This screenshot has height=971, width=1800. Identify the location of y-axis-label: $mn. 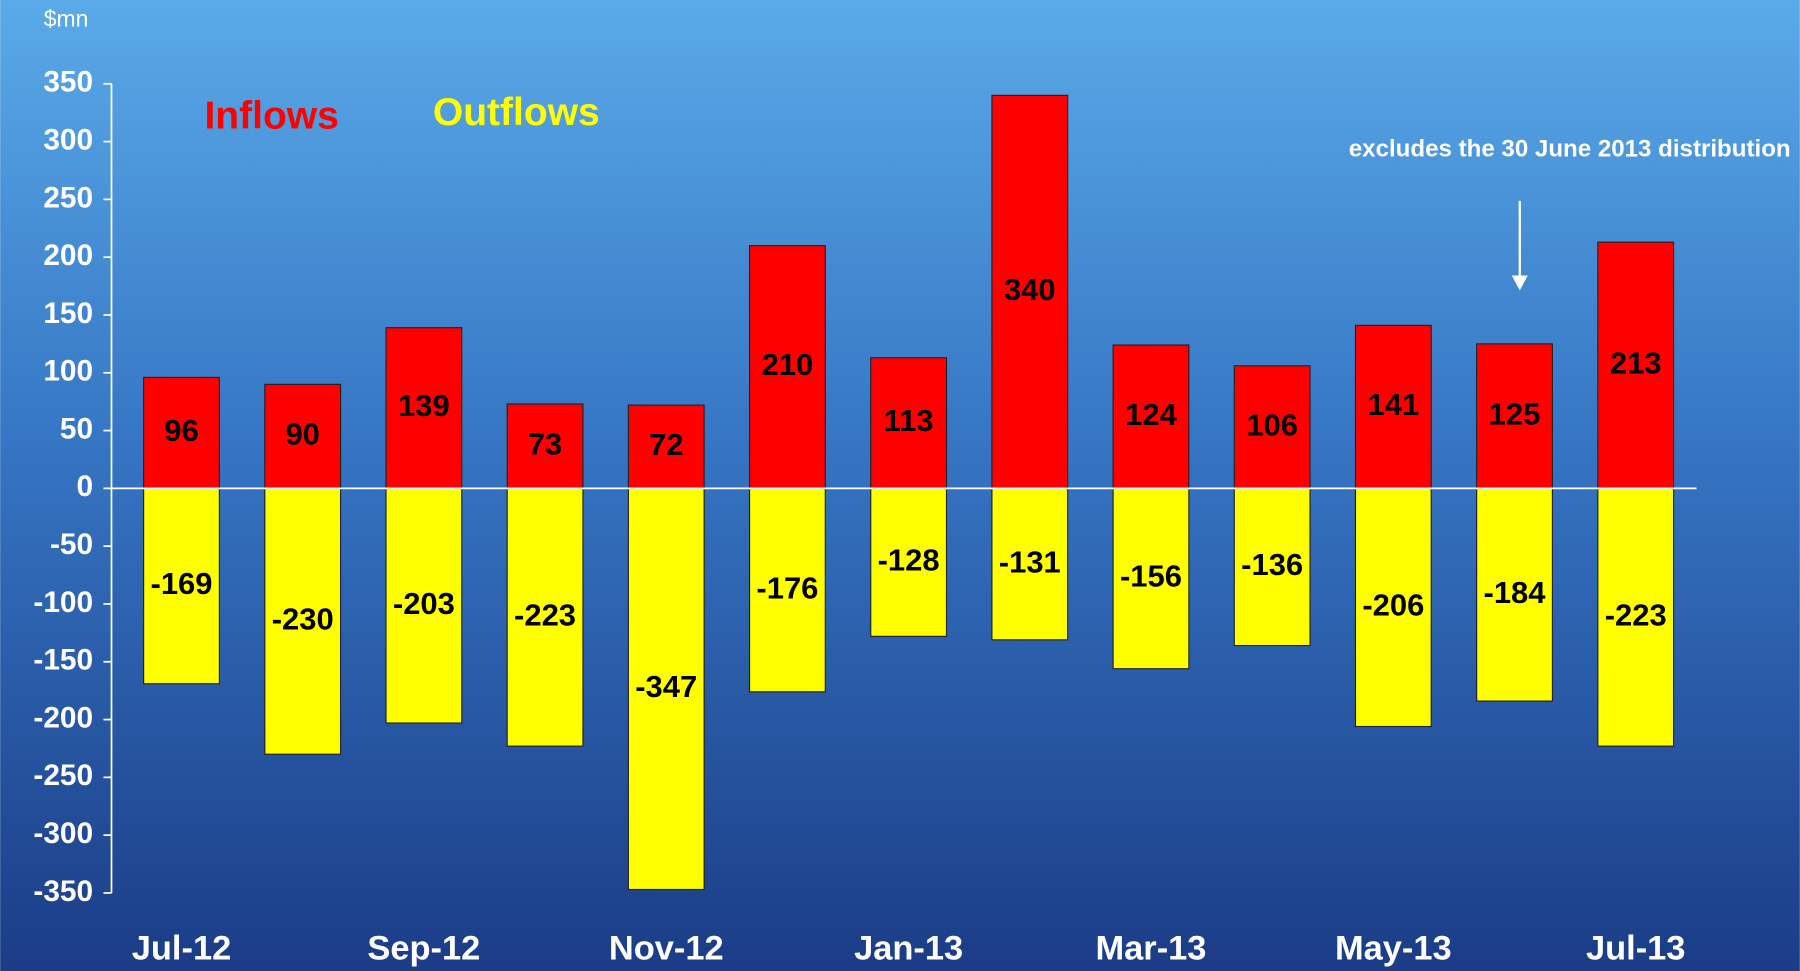
(66, 19).